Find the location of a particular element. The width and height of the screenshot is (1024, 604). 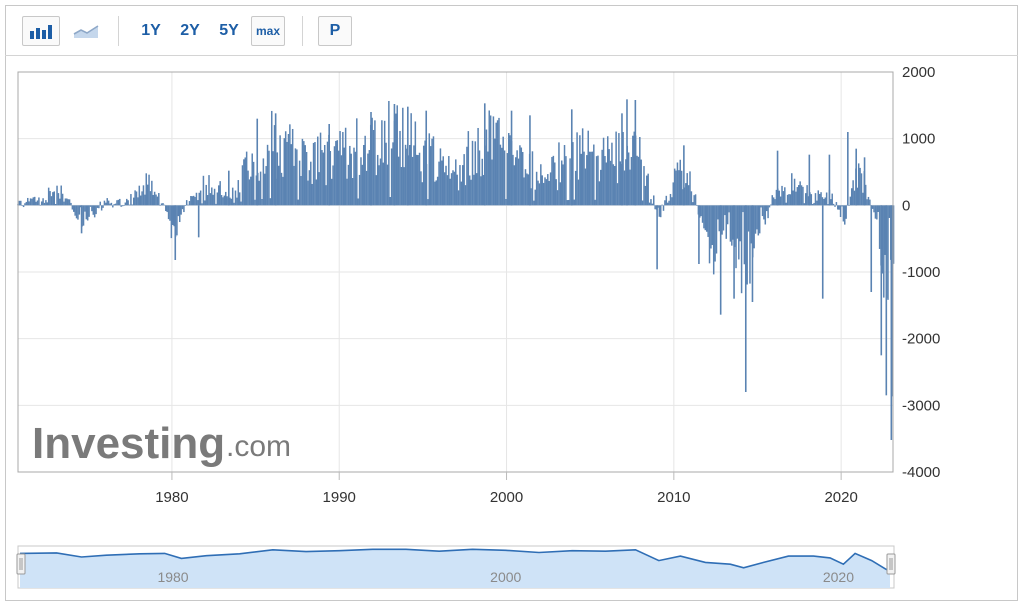

x-tick-label: 1980 is located at coordinates (171, 497).